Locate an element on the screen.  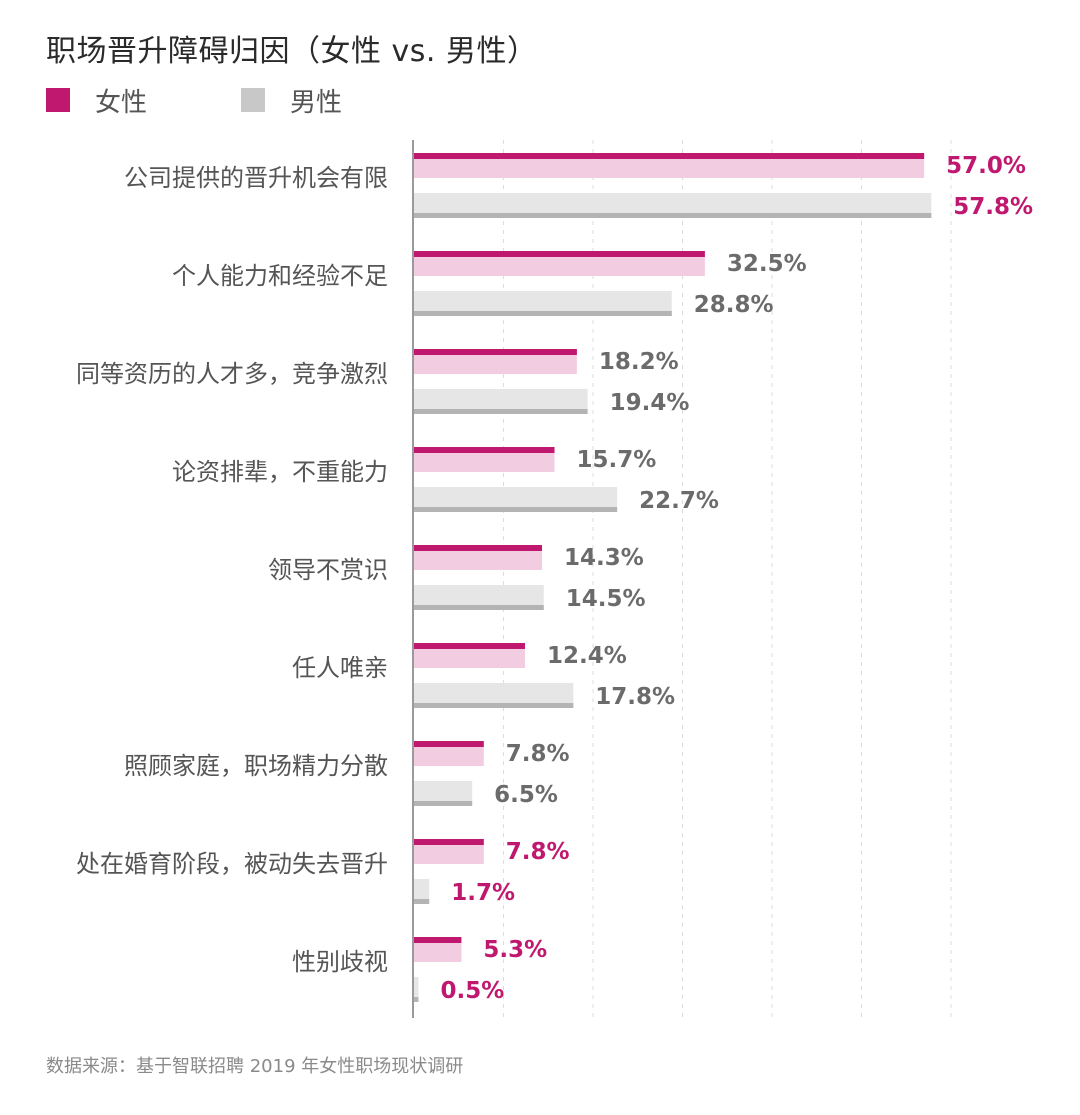
value-label-female: 32.5% is located at coordinates (767, 264).